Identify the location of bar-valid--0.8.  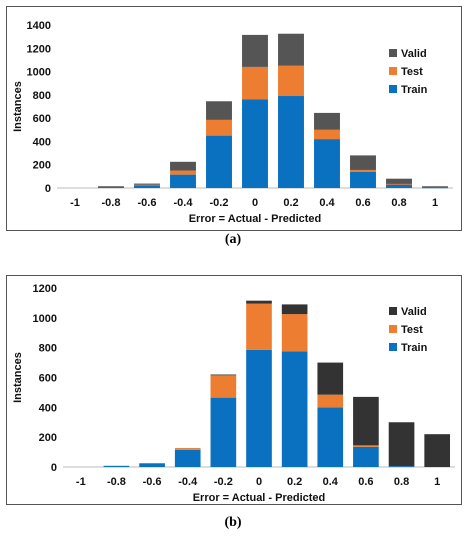
(111, 187).